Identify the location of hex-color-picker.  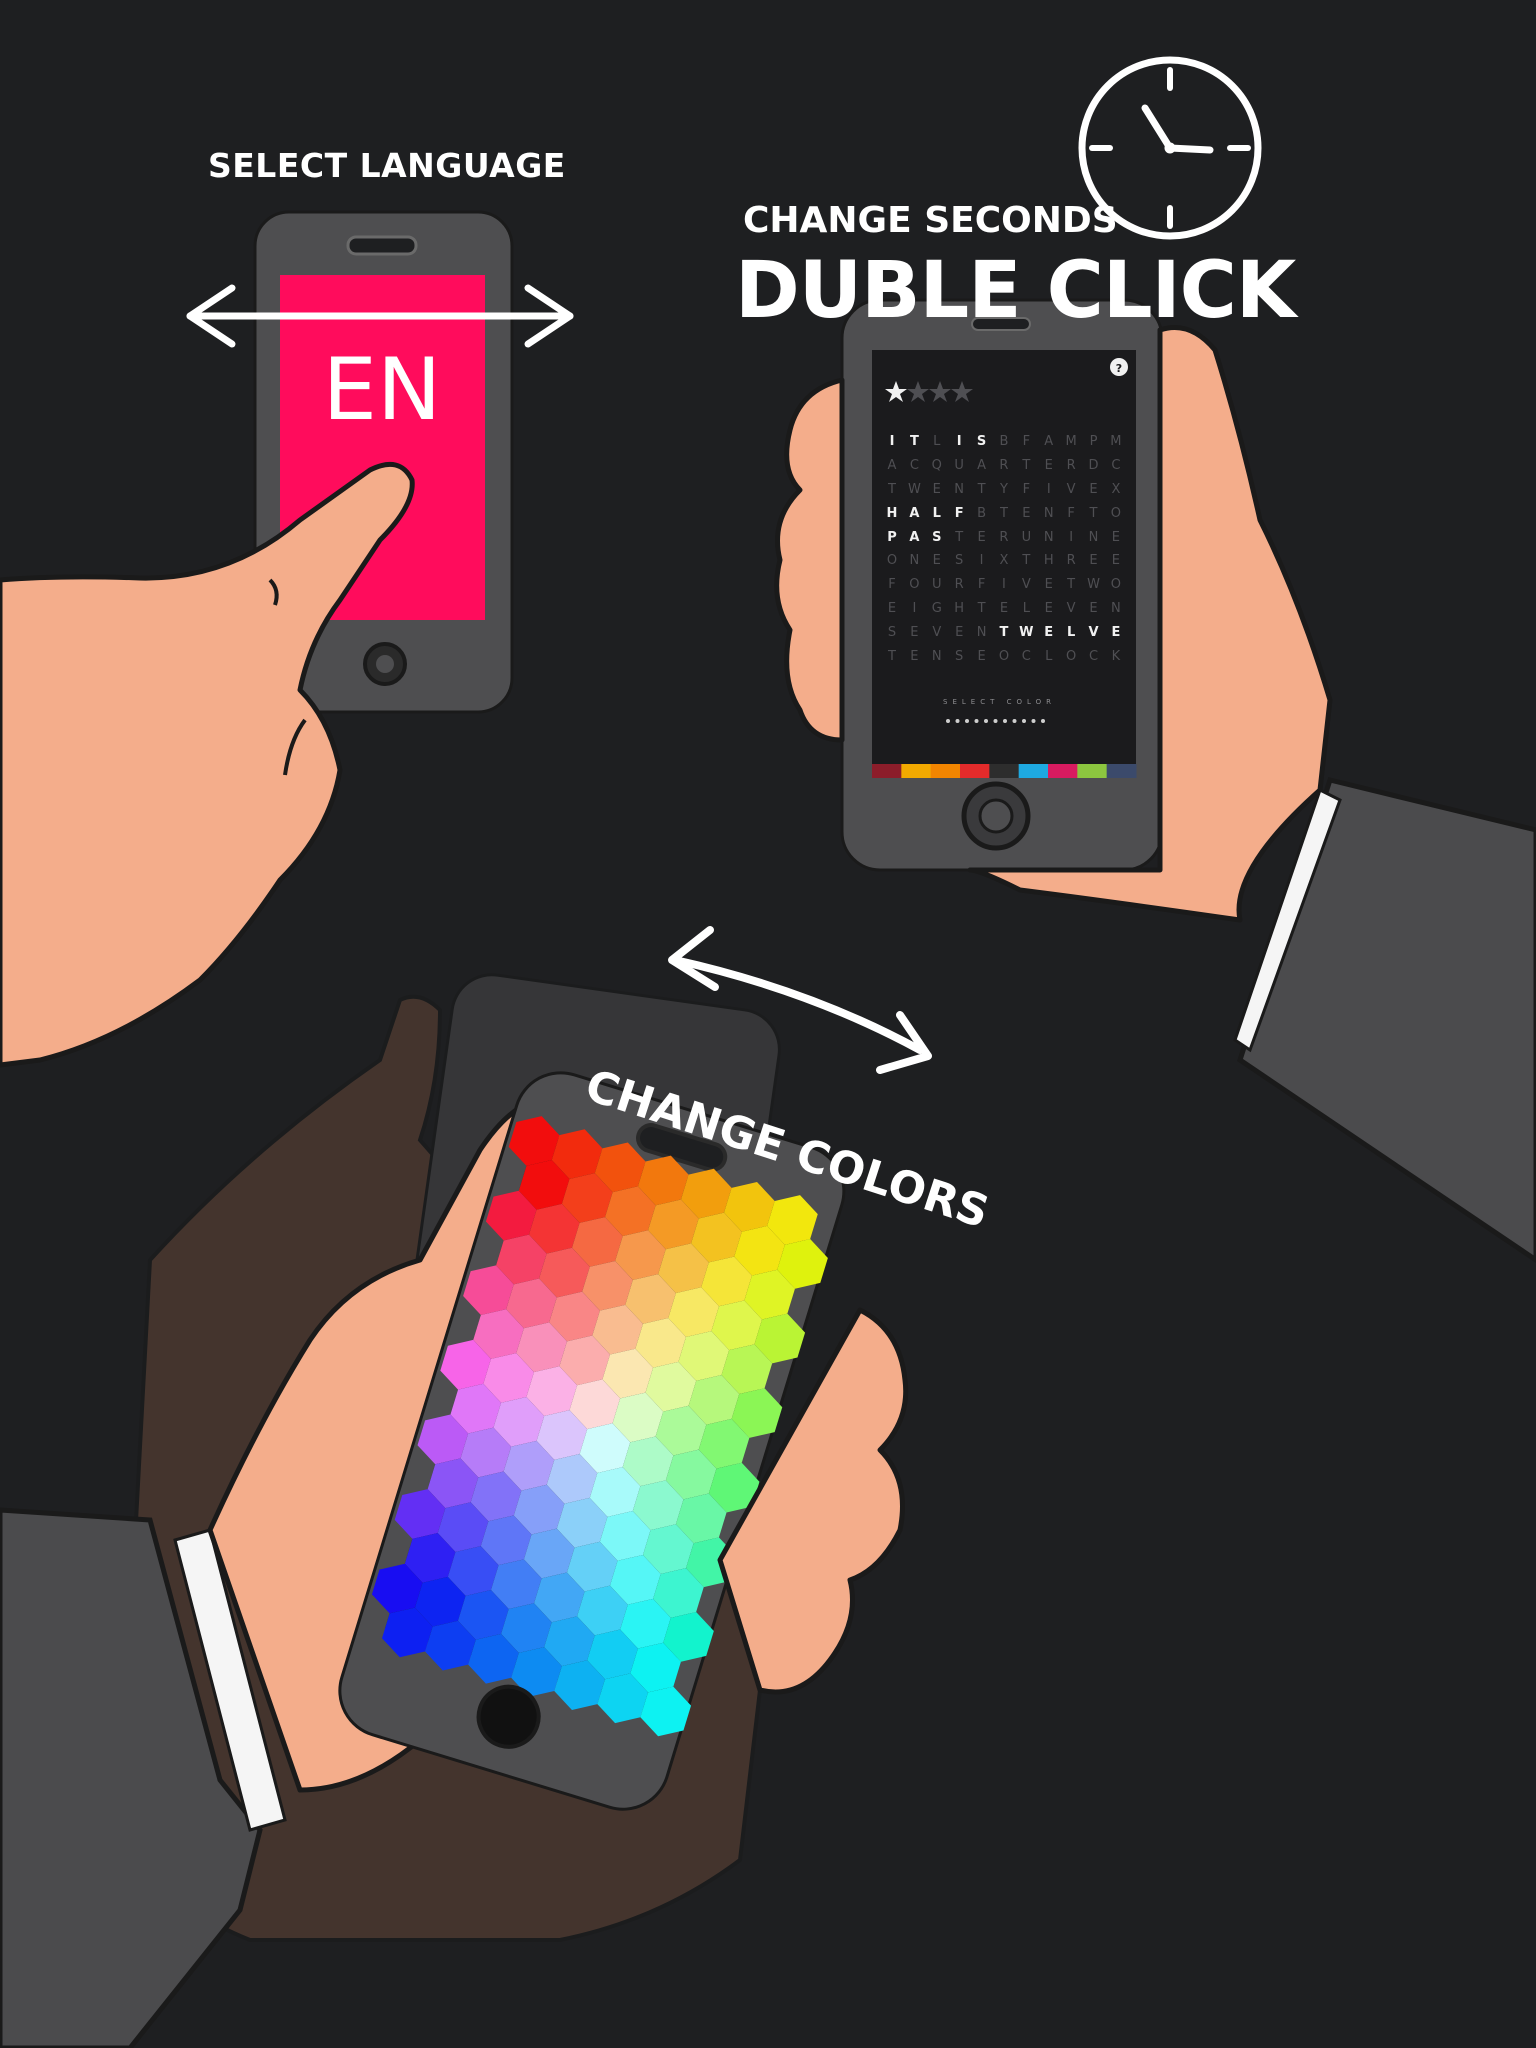
(600, 1426).